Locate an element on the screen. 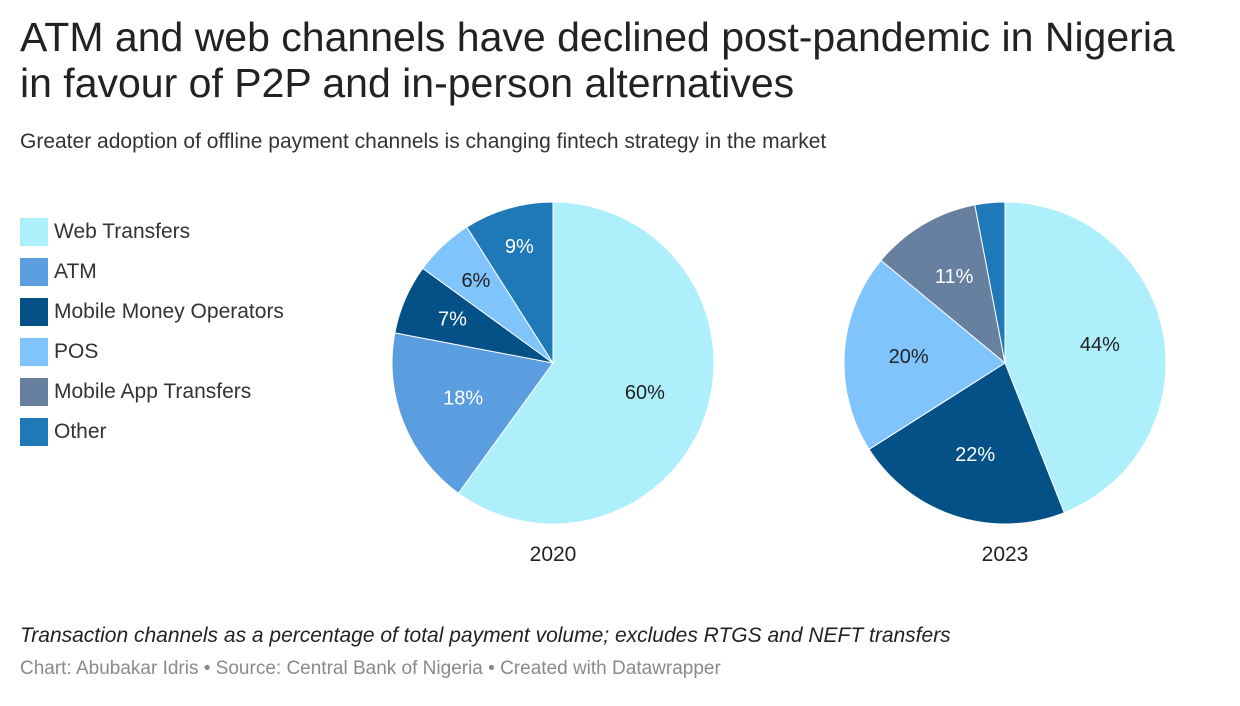 The width and height of the screenshot is (1240, 706). legend-item-atm: ATM is located at coordinates (152, 272).